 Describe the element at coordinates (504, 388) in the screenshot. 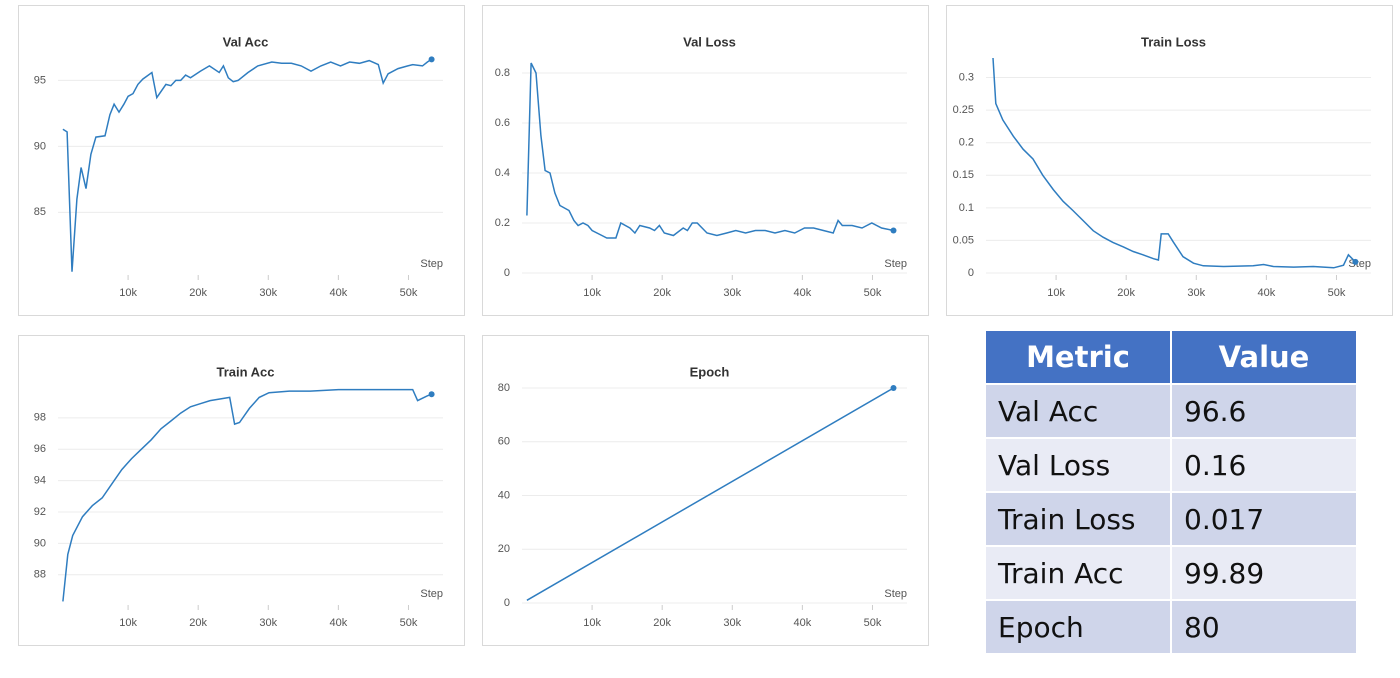

I see `y-tick-label: 80` at that location.